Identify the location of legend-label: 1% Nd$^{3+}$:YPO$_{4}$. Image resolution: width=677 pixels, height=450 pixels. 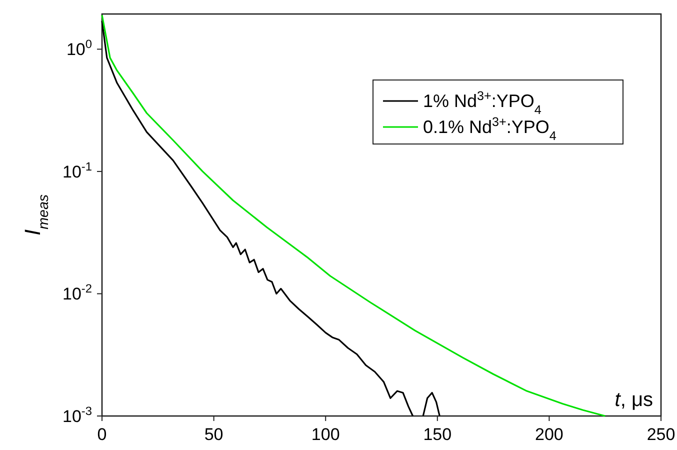
(482, 103).